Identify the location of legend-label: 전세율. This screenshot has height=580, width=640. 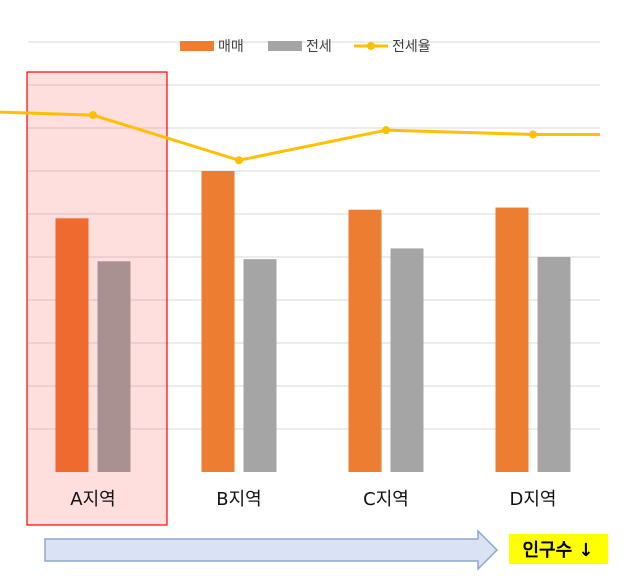
(411, 47).